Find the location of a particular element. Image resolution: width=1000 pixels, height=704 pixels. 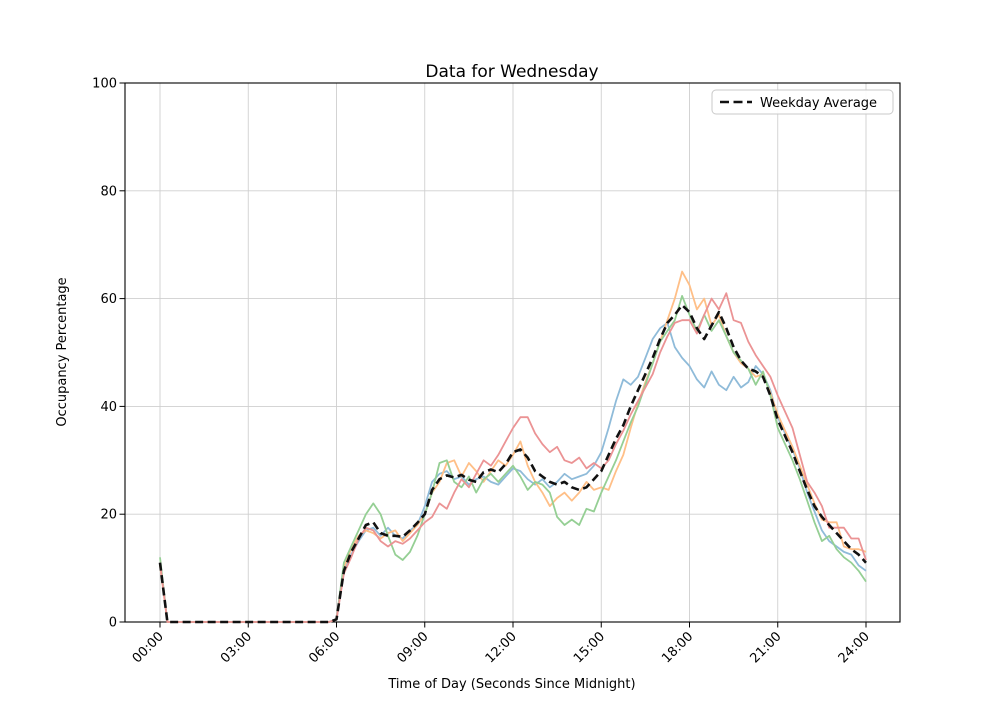

y-tick-label: 100 is located at coordinates (104, 84).